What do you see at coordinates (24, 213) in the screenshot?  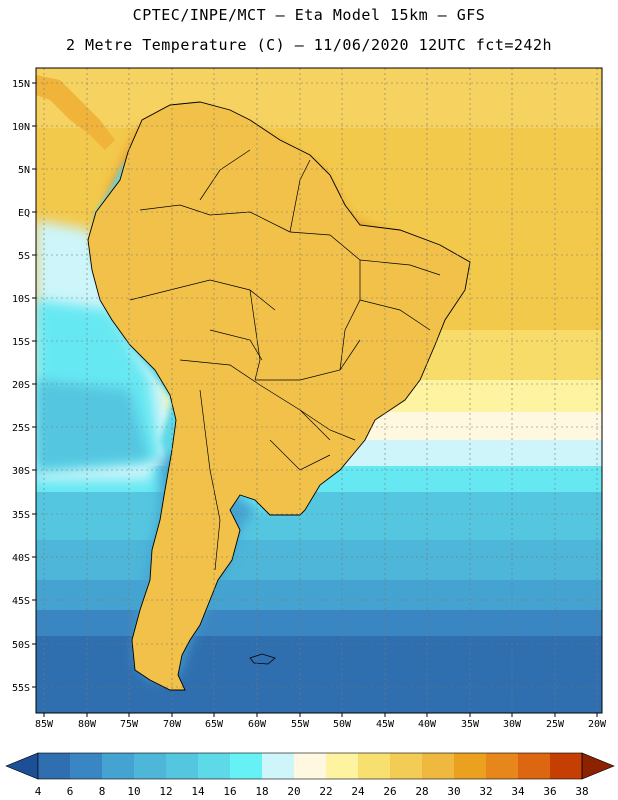 I see `lat-label-eq: EQ` at bounding box center [24, 213].